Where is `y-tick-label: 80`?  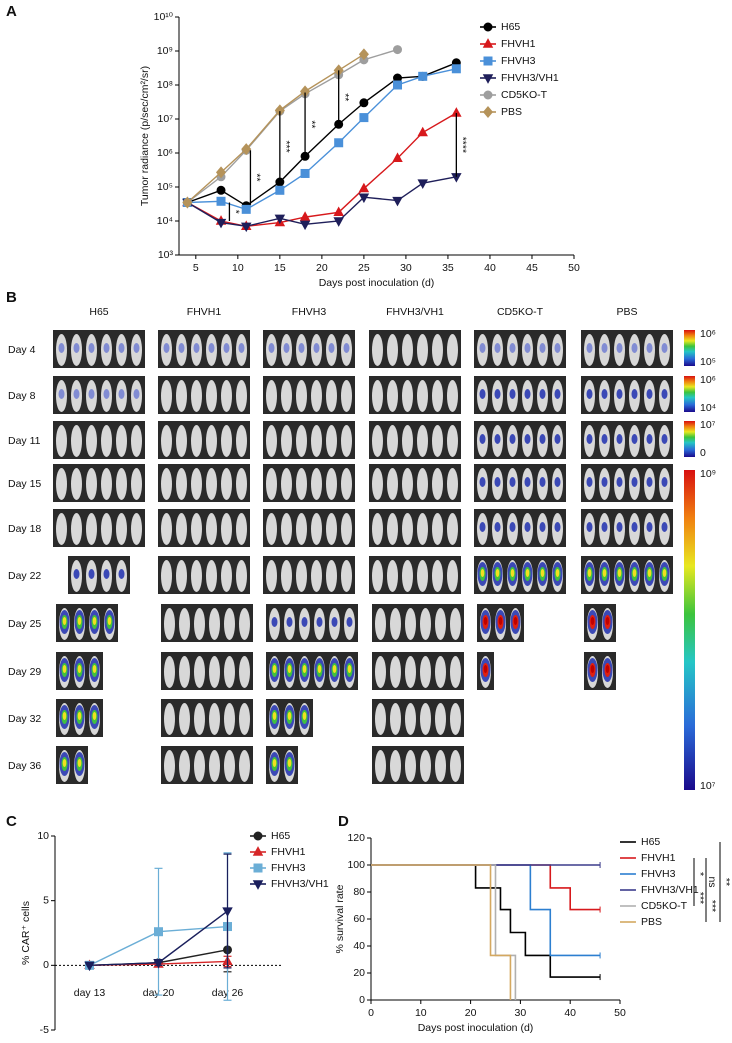 y-tick-label: 80 is located at coordinates (359, 892).